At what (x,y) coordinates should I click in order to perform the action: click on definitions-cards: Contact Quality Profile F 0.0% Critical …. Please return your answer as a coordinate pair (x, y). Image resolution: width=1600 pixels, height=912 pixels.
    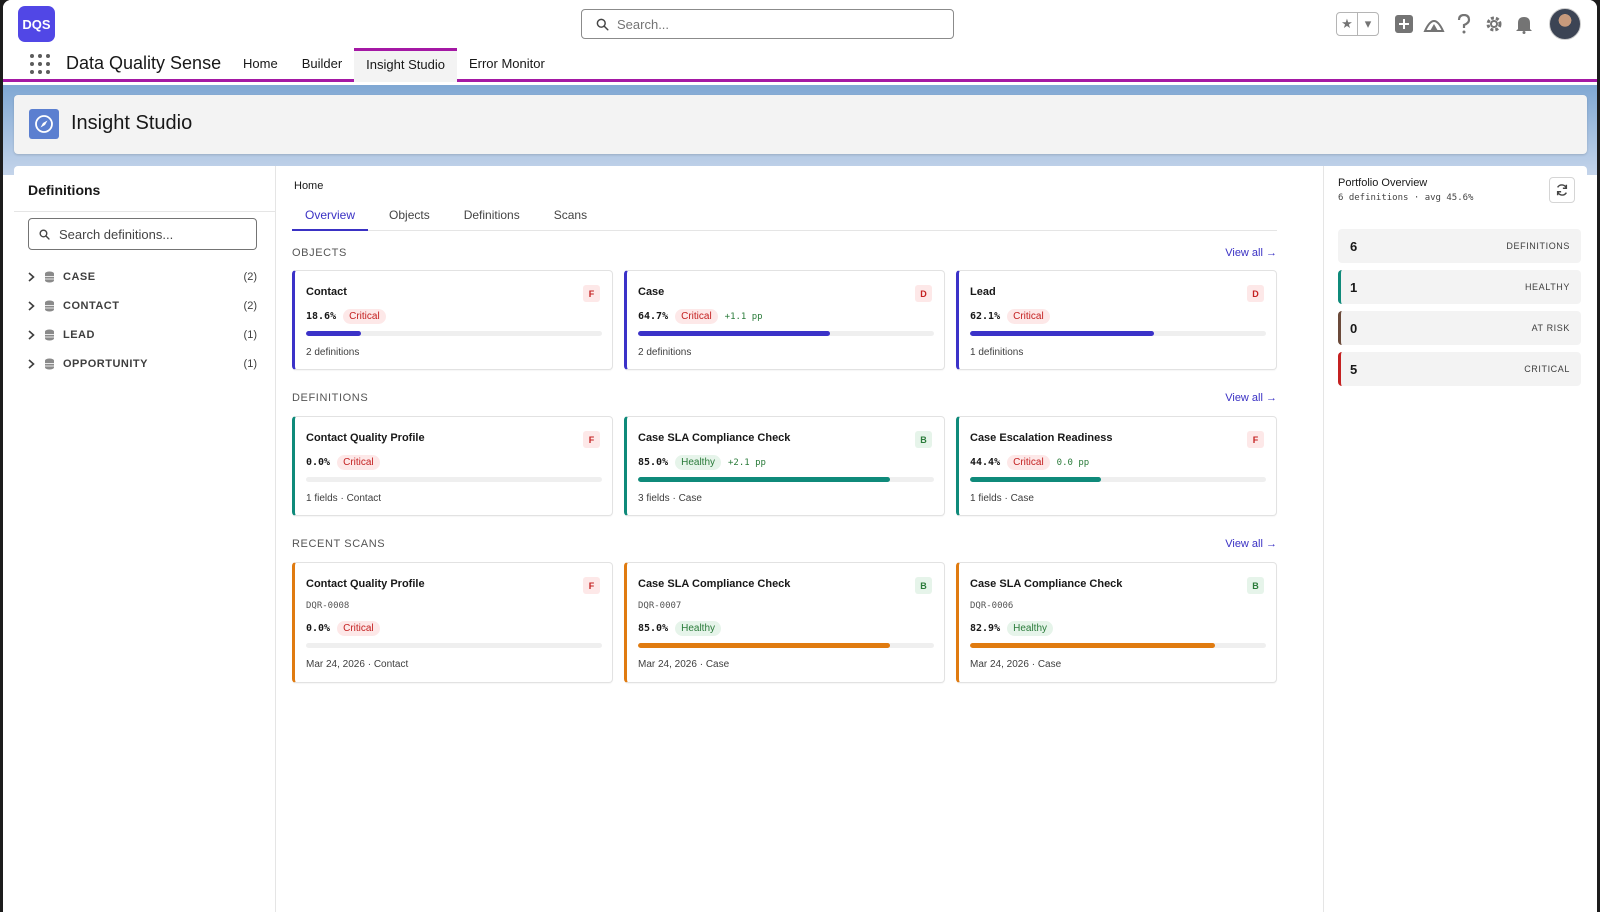
    Looking at the image, I should click on (784, 466).